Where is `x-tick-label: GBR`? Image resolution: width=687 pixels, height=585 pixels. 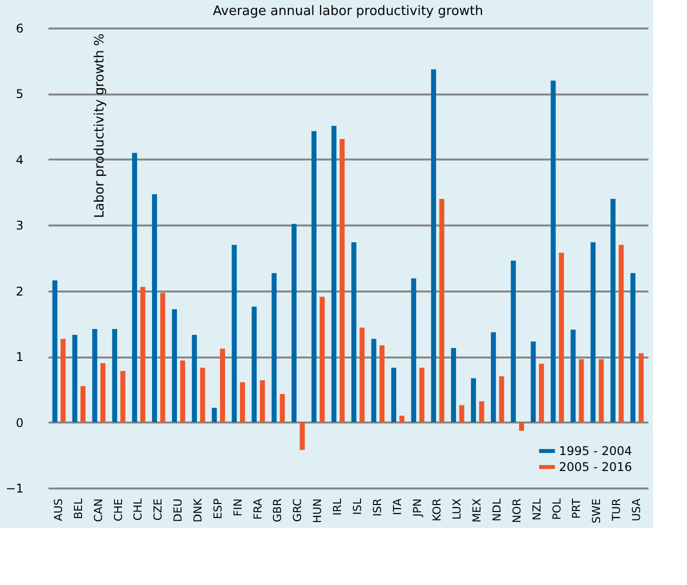 x-tick-label: GBR is located at coordinates (277, 510).